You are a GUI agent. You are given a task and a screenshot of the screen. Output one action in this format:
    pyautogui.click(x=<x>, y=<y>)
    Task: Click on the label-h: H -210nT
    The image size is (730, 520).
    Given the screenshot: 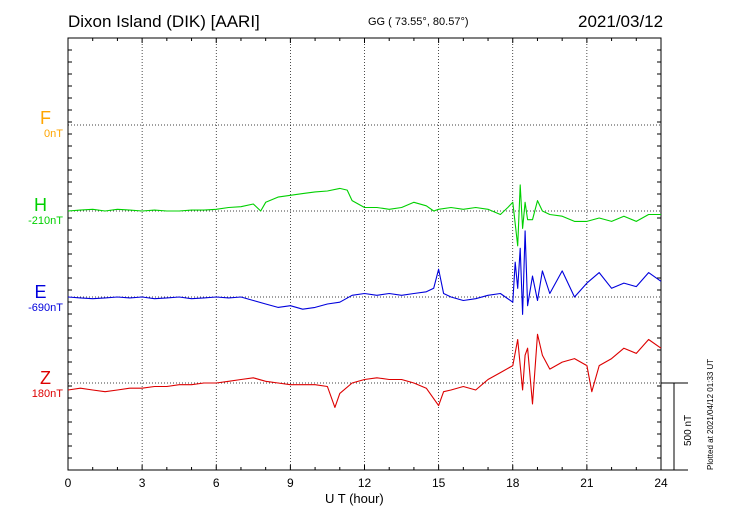 What is the action you would take?
    pyautogui.click(x=36, y=211)
    